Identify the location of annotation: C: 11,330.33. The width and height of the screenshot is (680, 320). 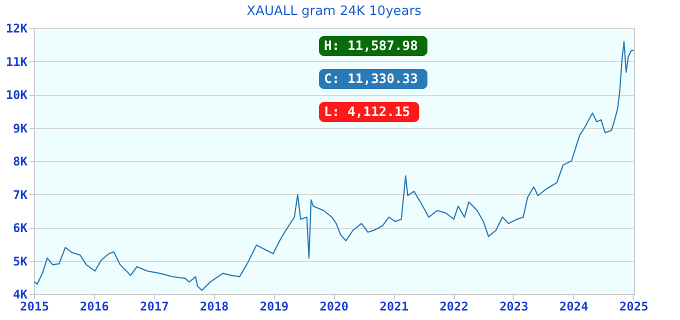
(371, 79).